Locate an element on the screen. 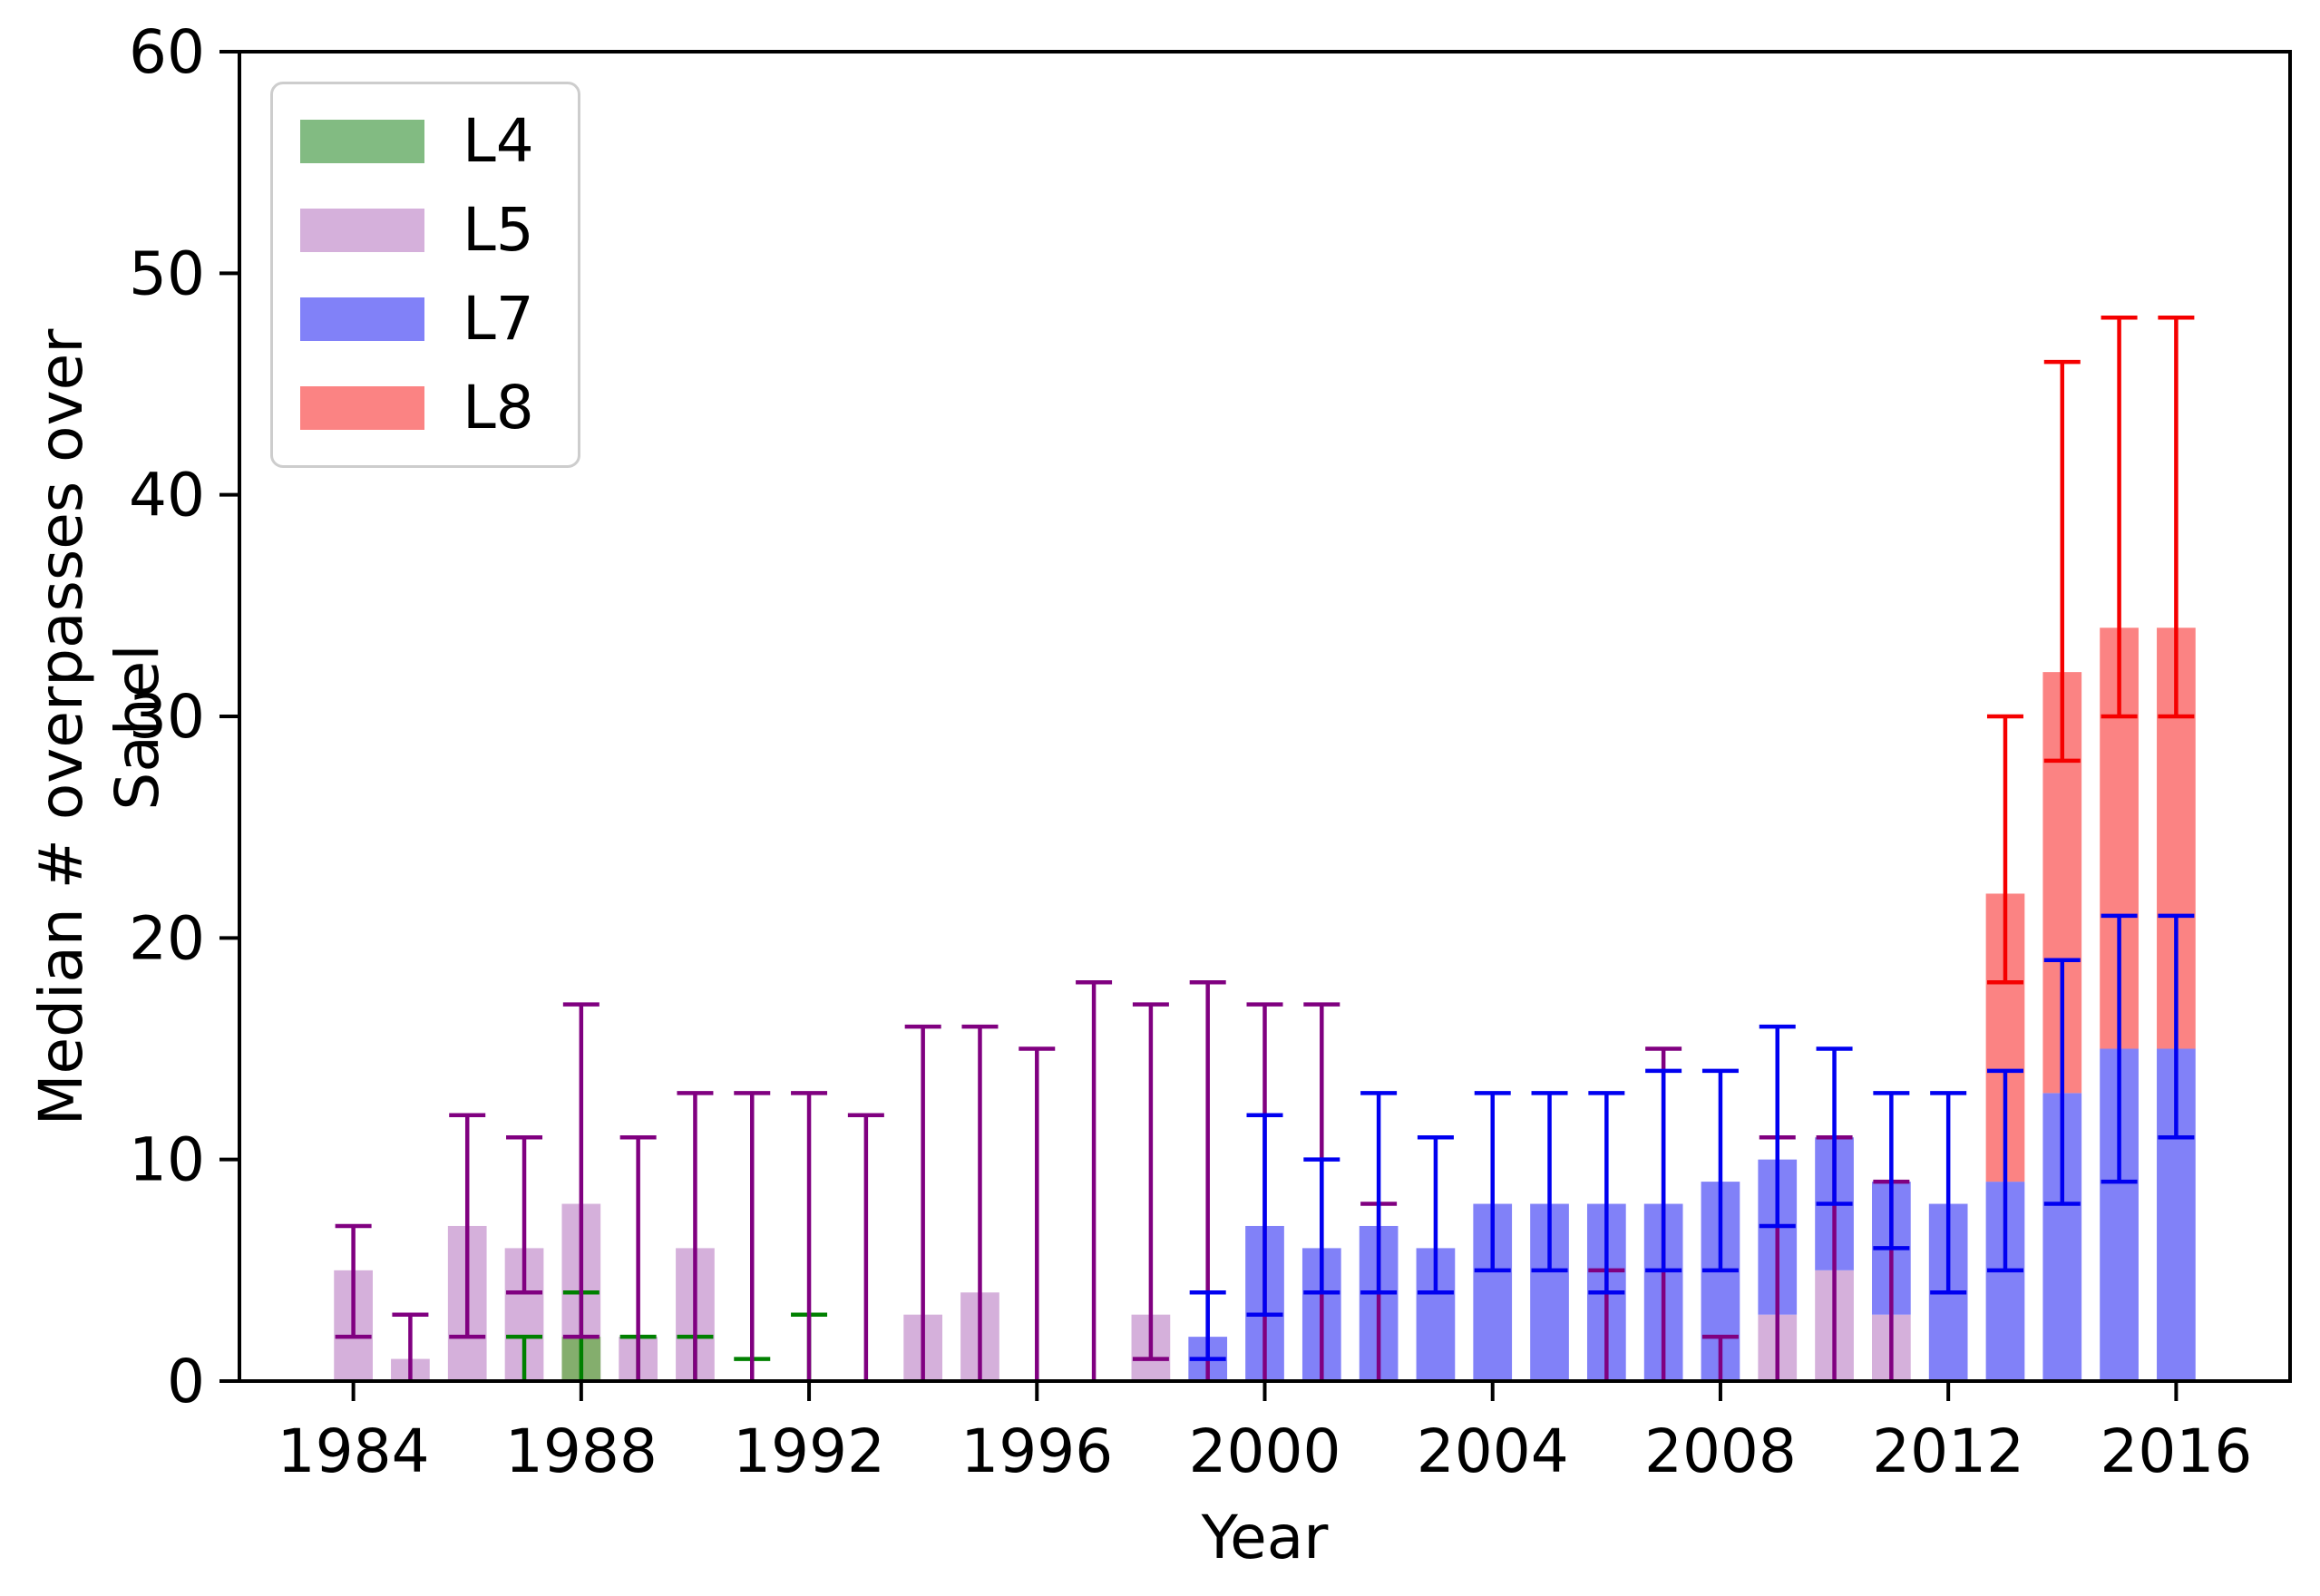 Image resolution: width=2320 pixels, height=1596 pixels. x-tick-label-2004: 2004 is located at coordinates (1493, 1451).